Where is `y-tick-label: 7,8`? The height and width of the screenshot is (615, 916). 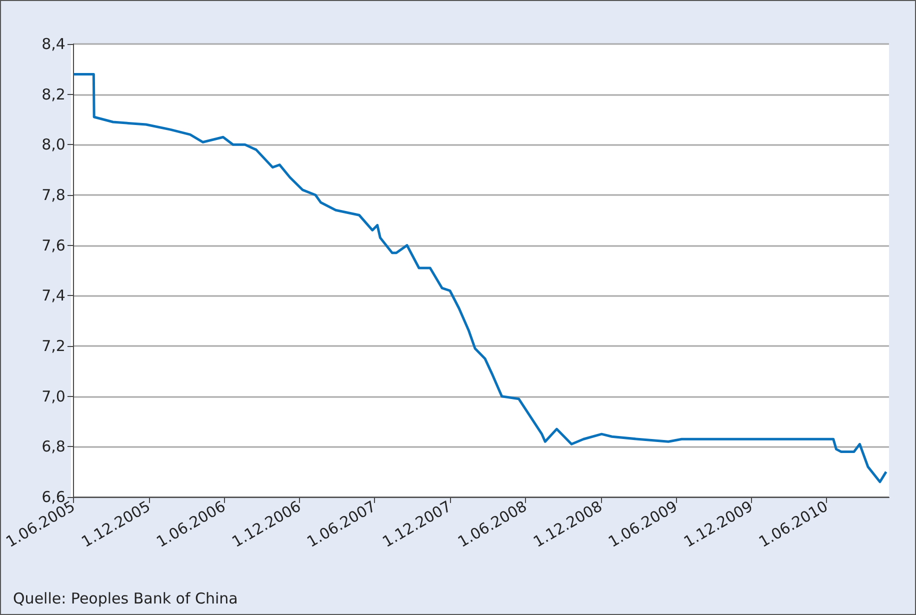 y-tick-label: 7,8 is located at coordinates (54, 195).